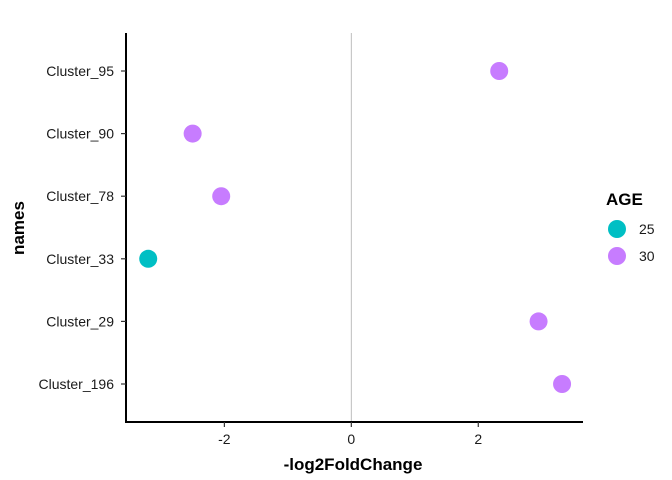  What do you see at coordinates (18, 228) in the screenshot?
I see `y-axis-title: names` at bounding box center [18, 228].